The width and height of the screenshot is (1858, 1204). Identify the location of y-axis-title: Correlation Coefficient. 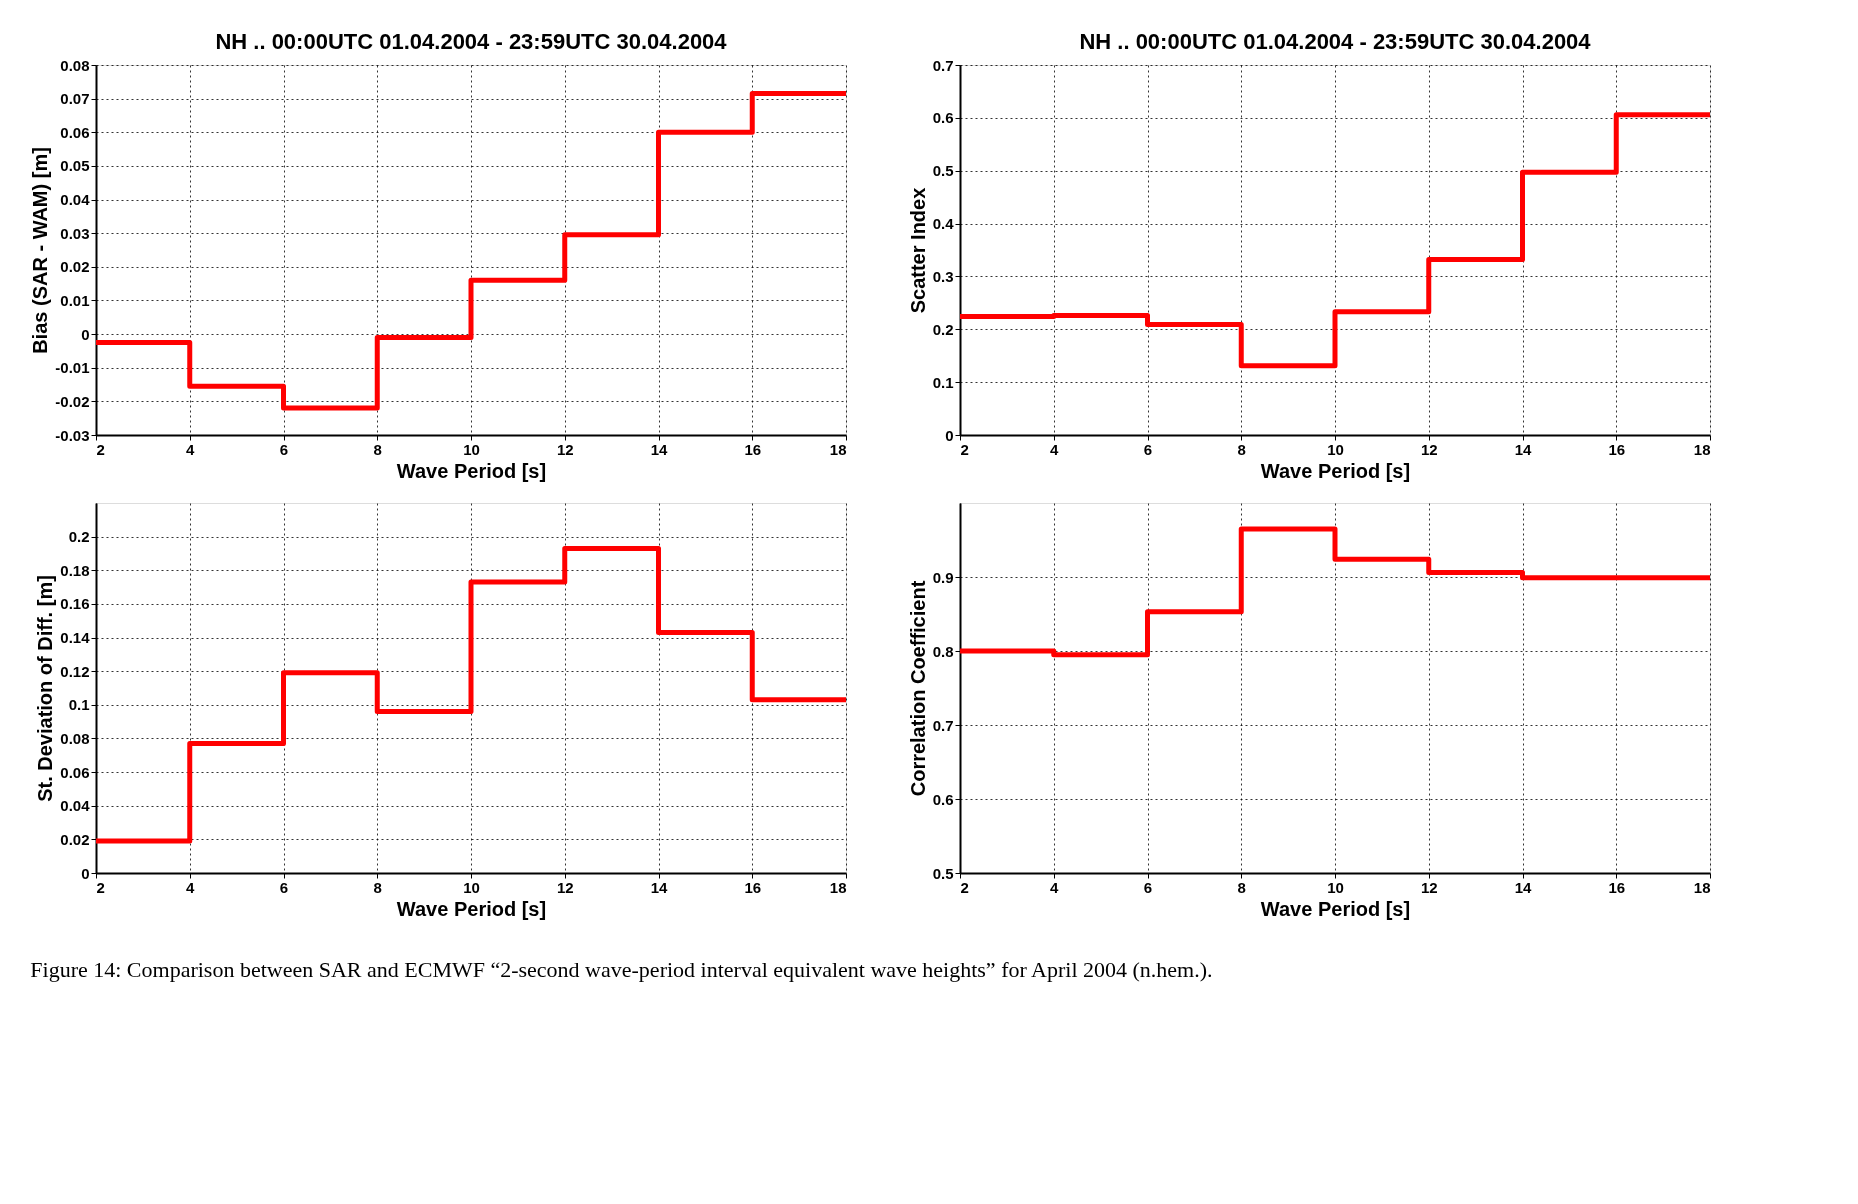
(917, 688).